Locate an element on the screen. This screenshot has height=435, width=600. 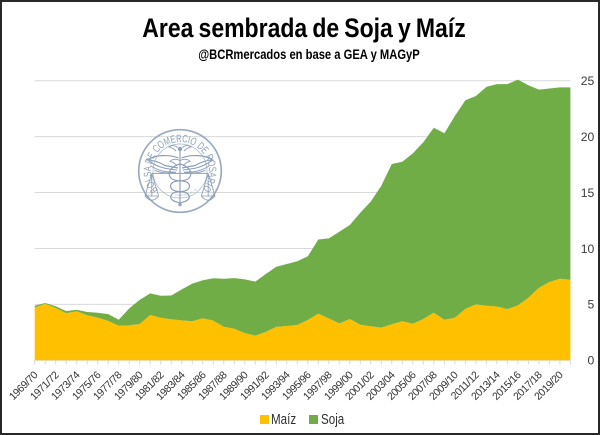
svg-text: 15 is located at coordinates (588, 193).